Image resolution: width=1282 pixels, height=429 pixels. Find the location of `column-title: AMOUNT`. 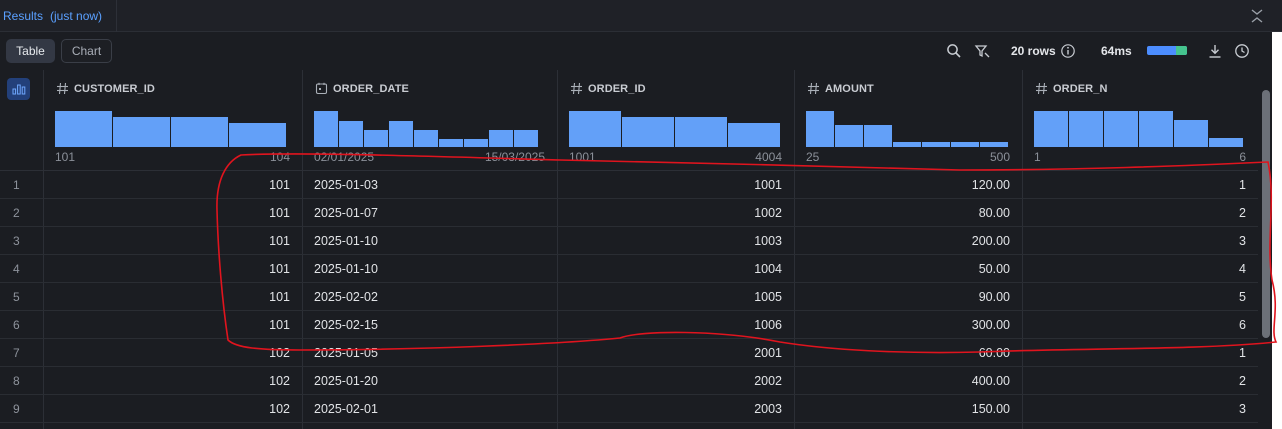

column-title: AMOUNT is located at coordinates (840, 88).